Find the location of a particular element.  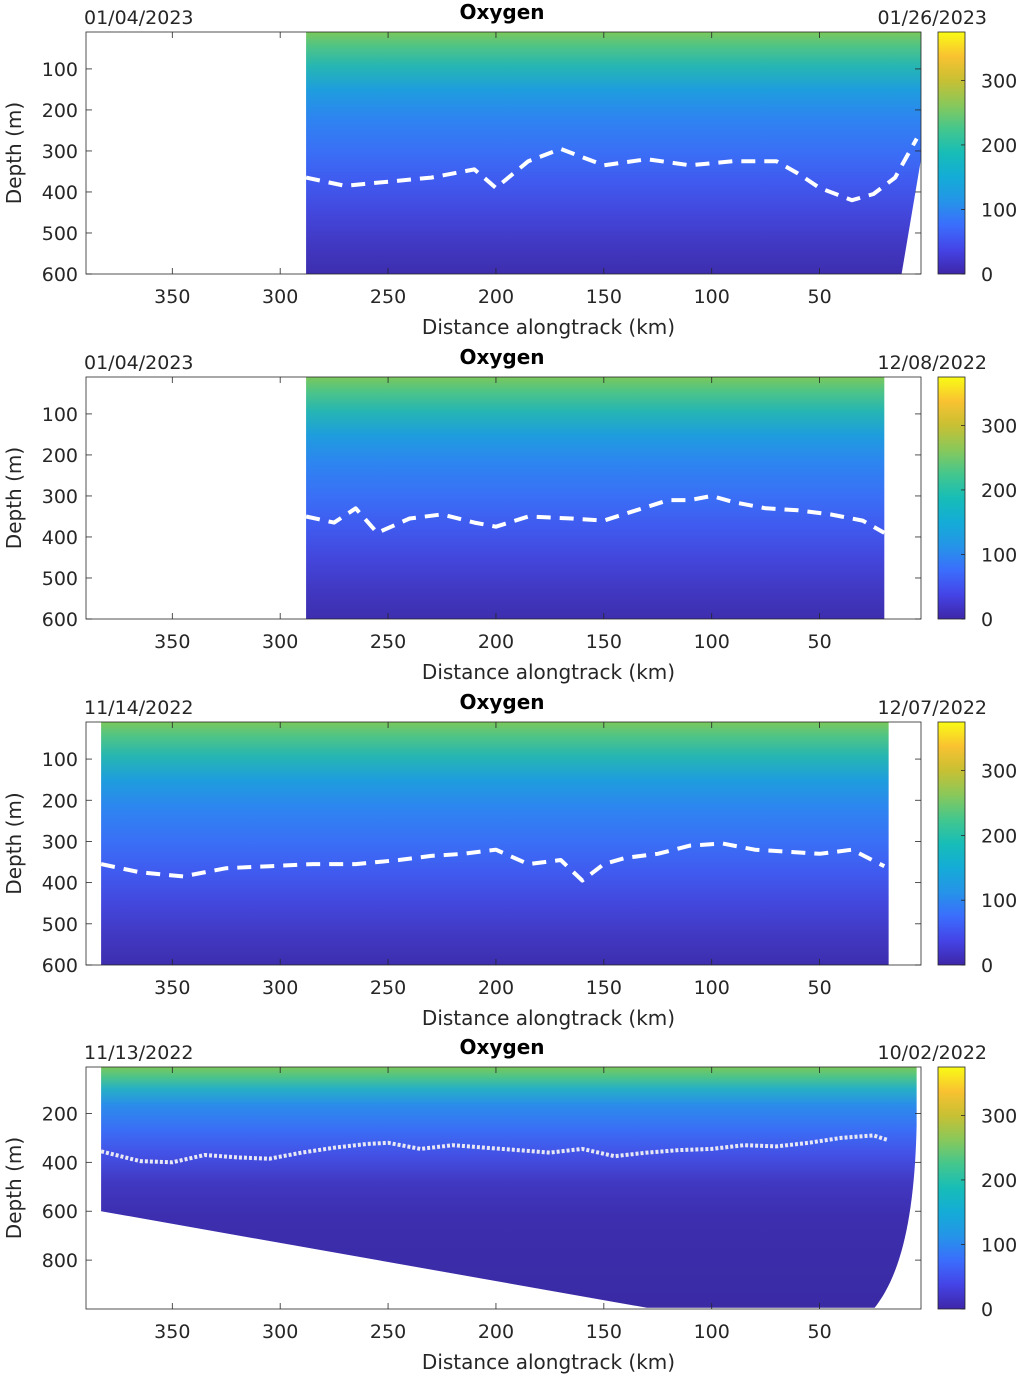

start-date-label: 11/13/2022 is located at coordinates (139, 1053).